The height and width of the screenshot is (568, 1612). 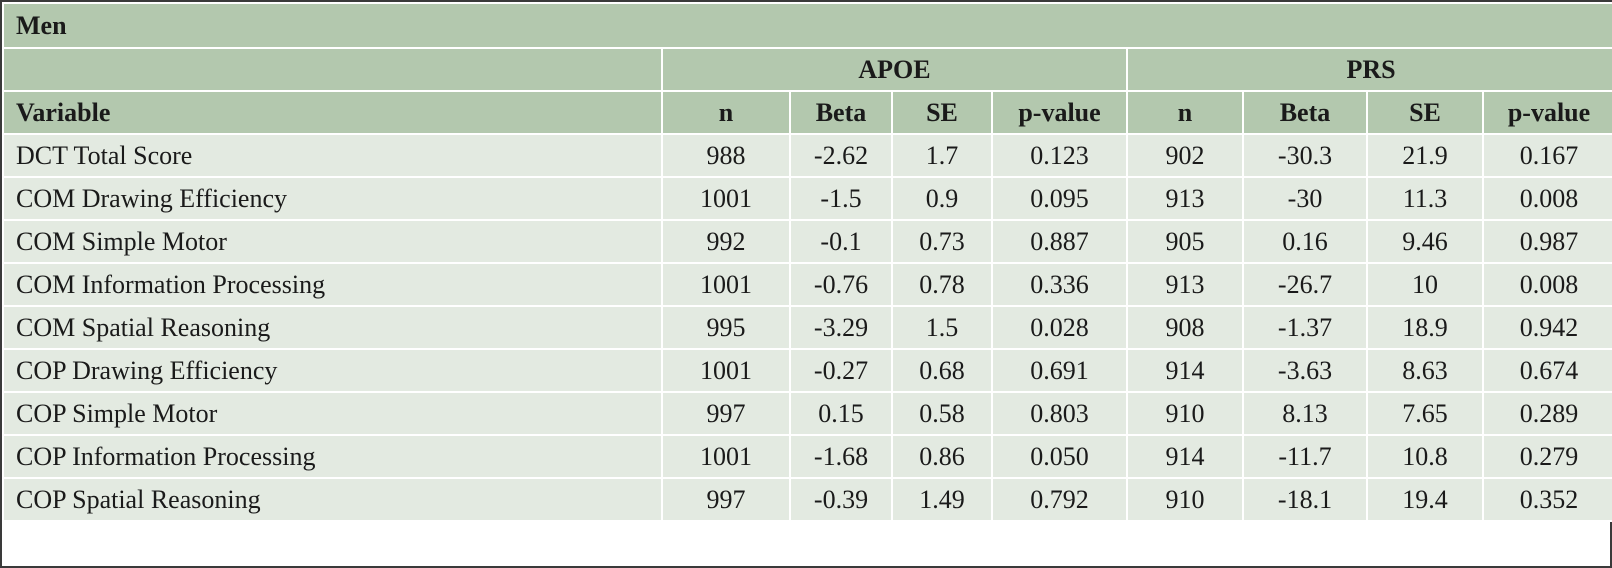 I want to click on section-row: Men, so click(x=806, y=25).